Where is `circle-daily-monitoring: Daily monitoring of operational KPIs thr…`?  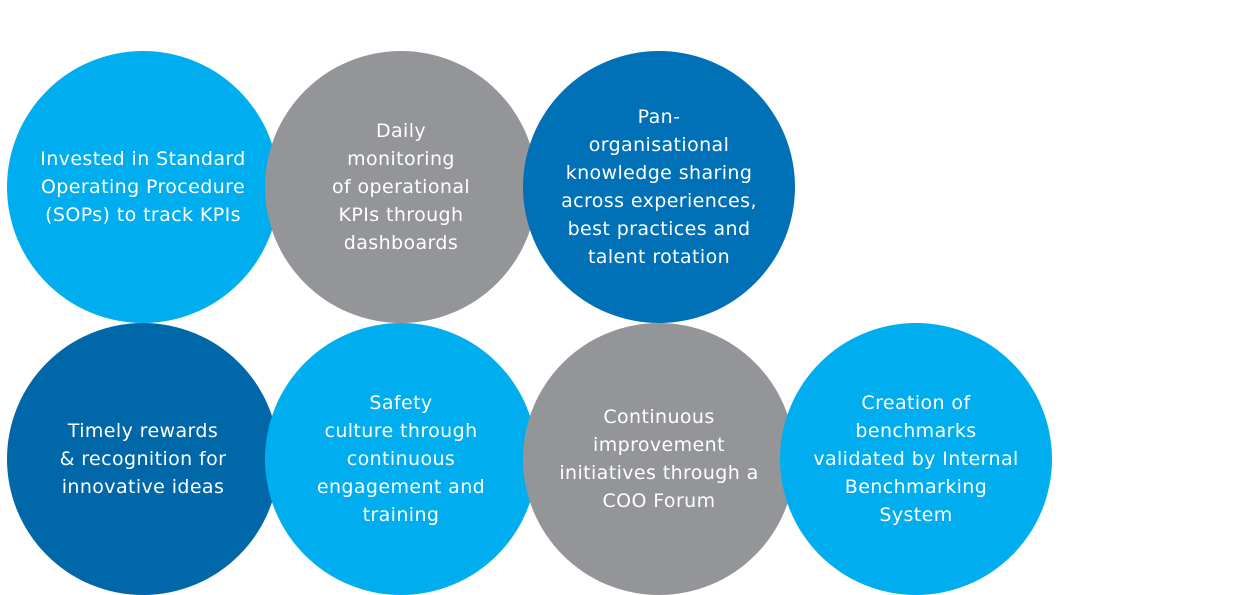
circle-daily-monitoring: Daily monitoring of operational KPIs thr… is located at coordinates (401, 187).